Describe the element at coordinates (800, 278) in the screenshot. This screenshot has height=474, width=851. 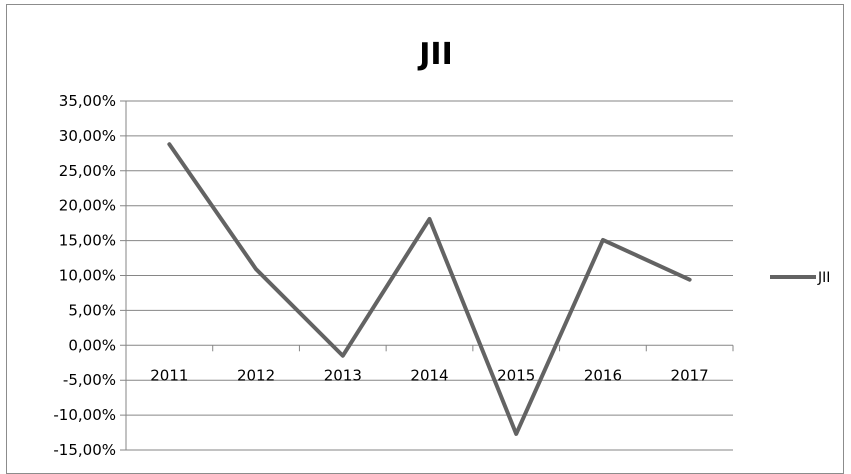
I see `legend: JII` at that location.